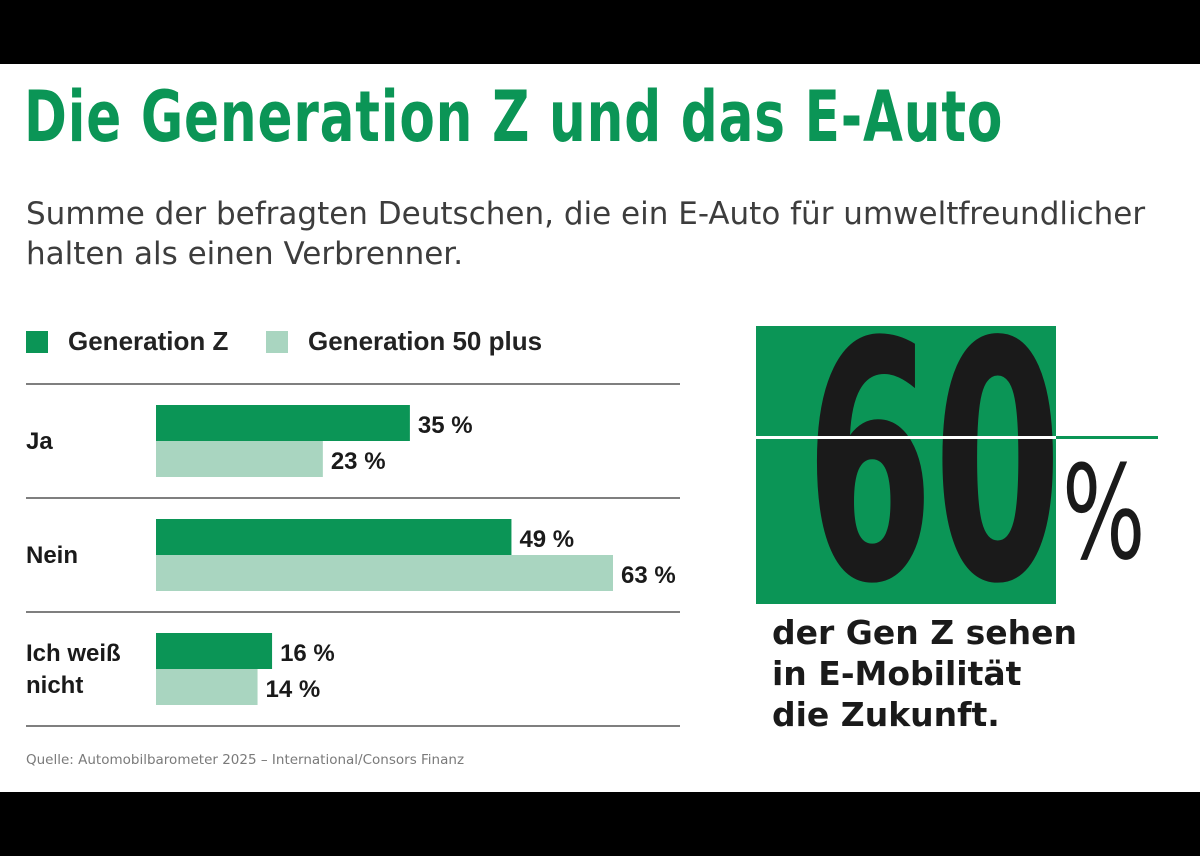  I want to click on legend-item-generation-50-plus: Generation 50 plus, so click(404, 341).